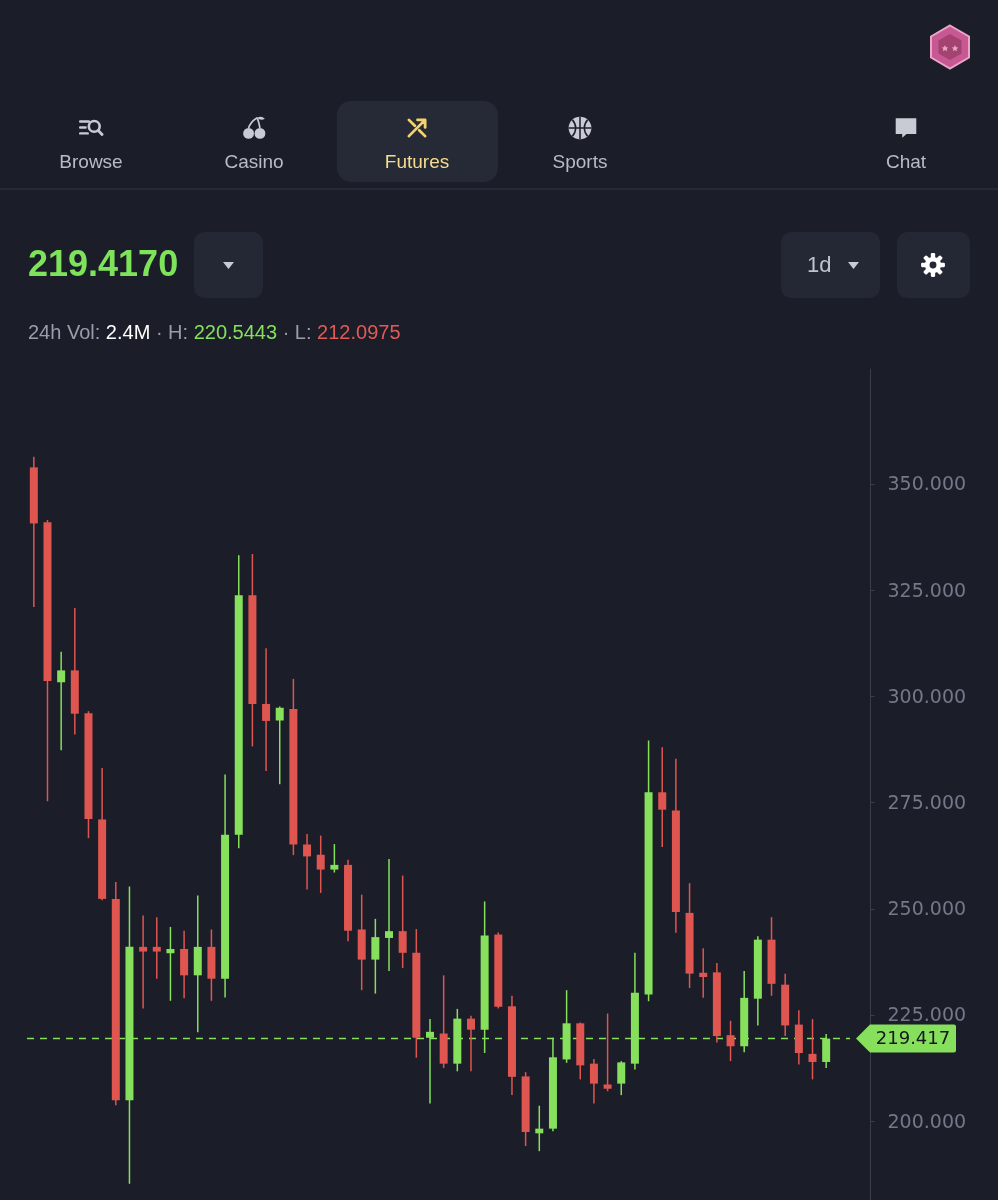 Image resolution: width=998 pixels, height=1200 pixels. Describe the element at coordinates (254, 162) in the screenshot. I see `category-label: Casino` at that location.